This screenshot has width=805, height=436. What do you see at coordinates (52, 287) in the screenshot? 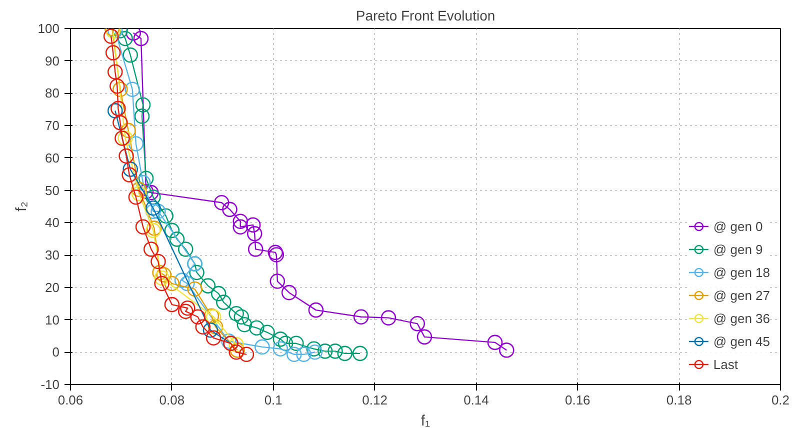
I see `y-tick-label: 20` at bounding box center [52, 287].